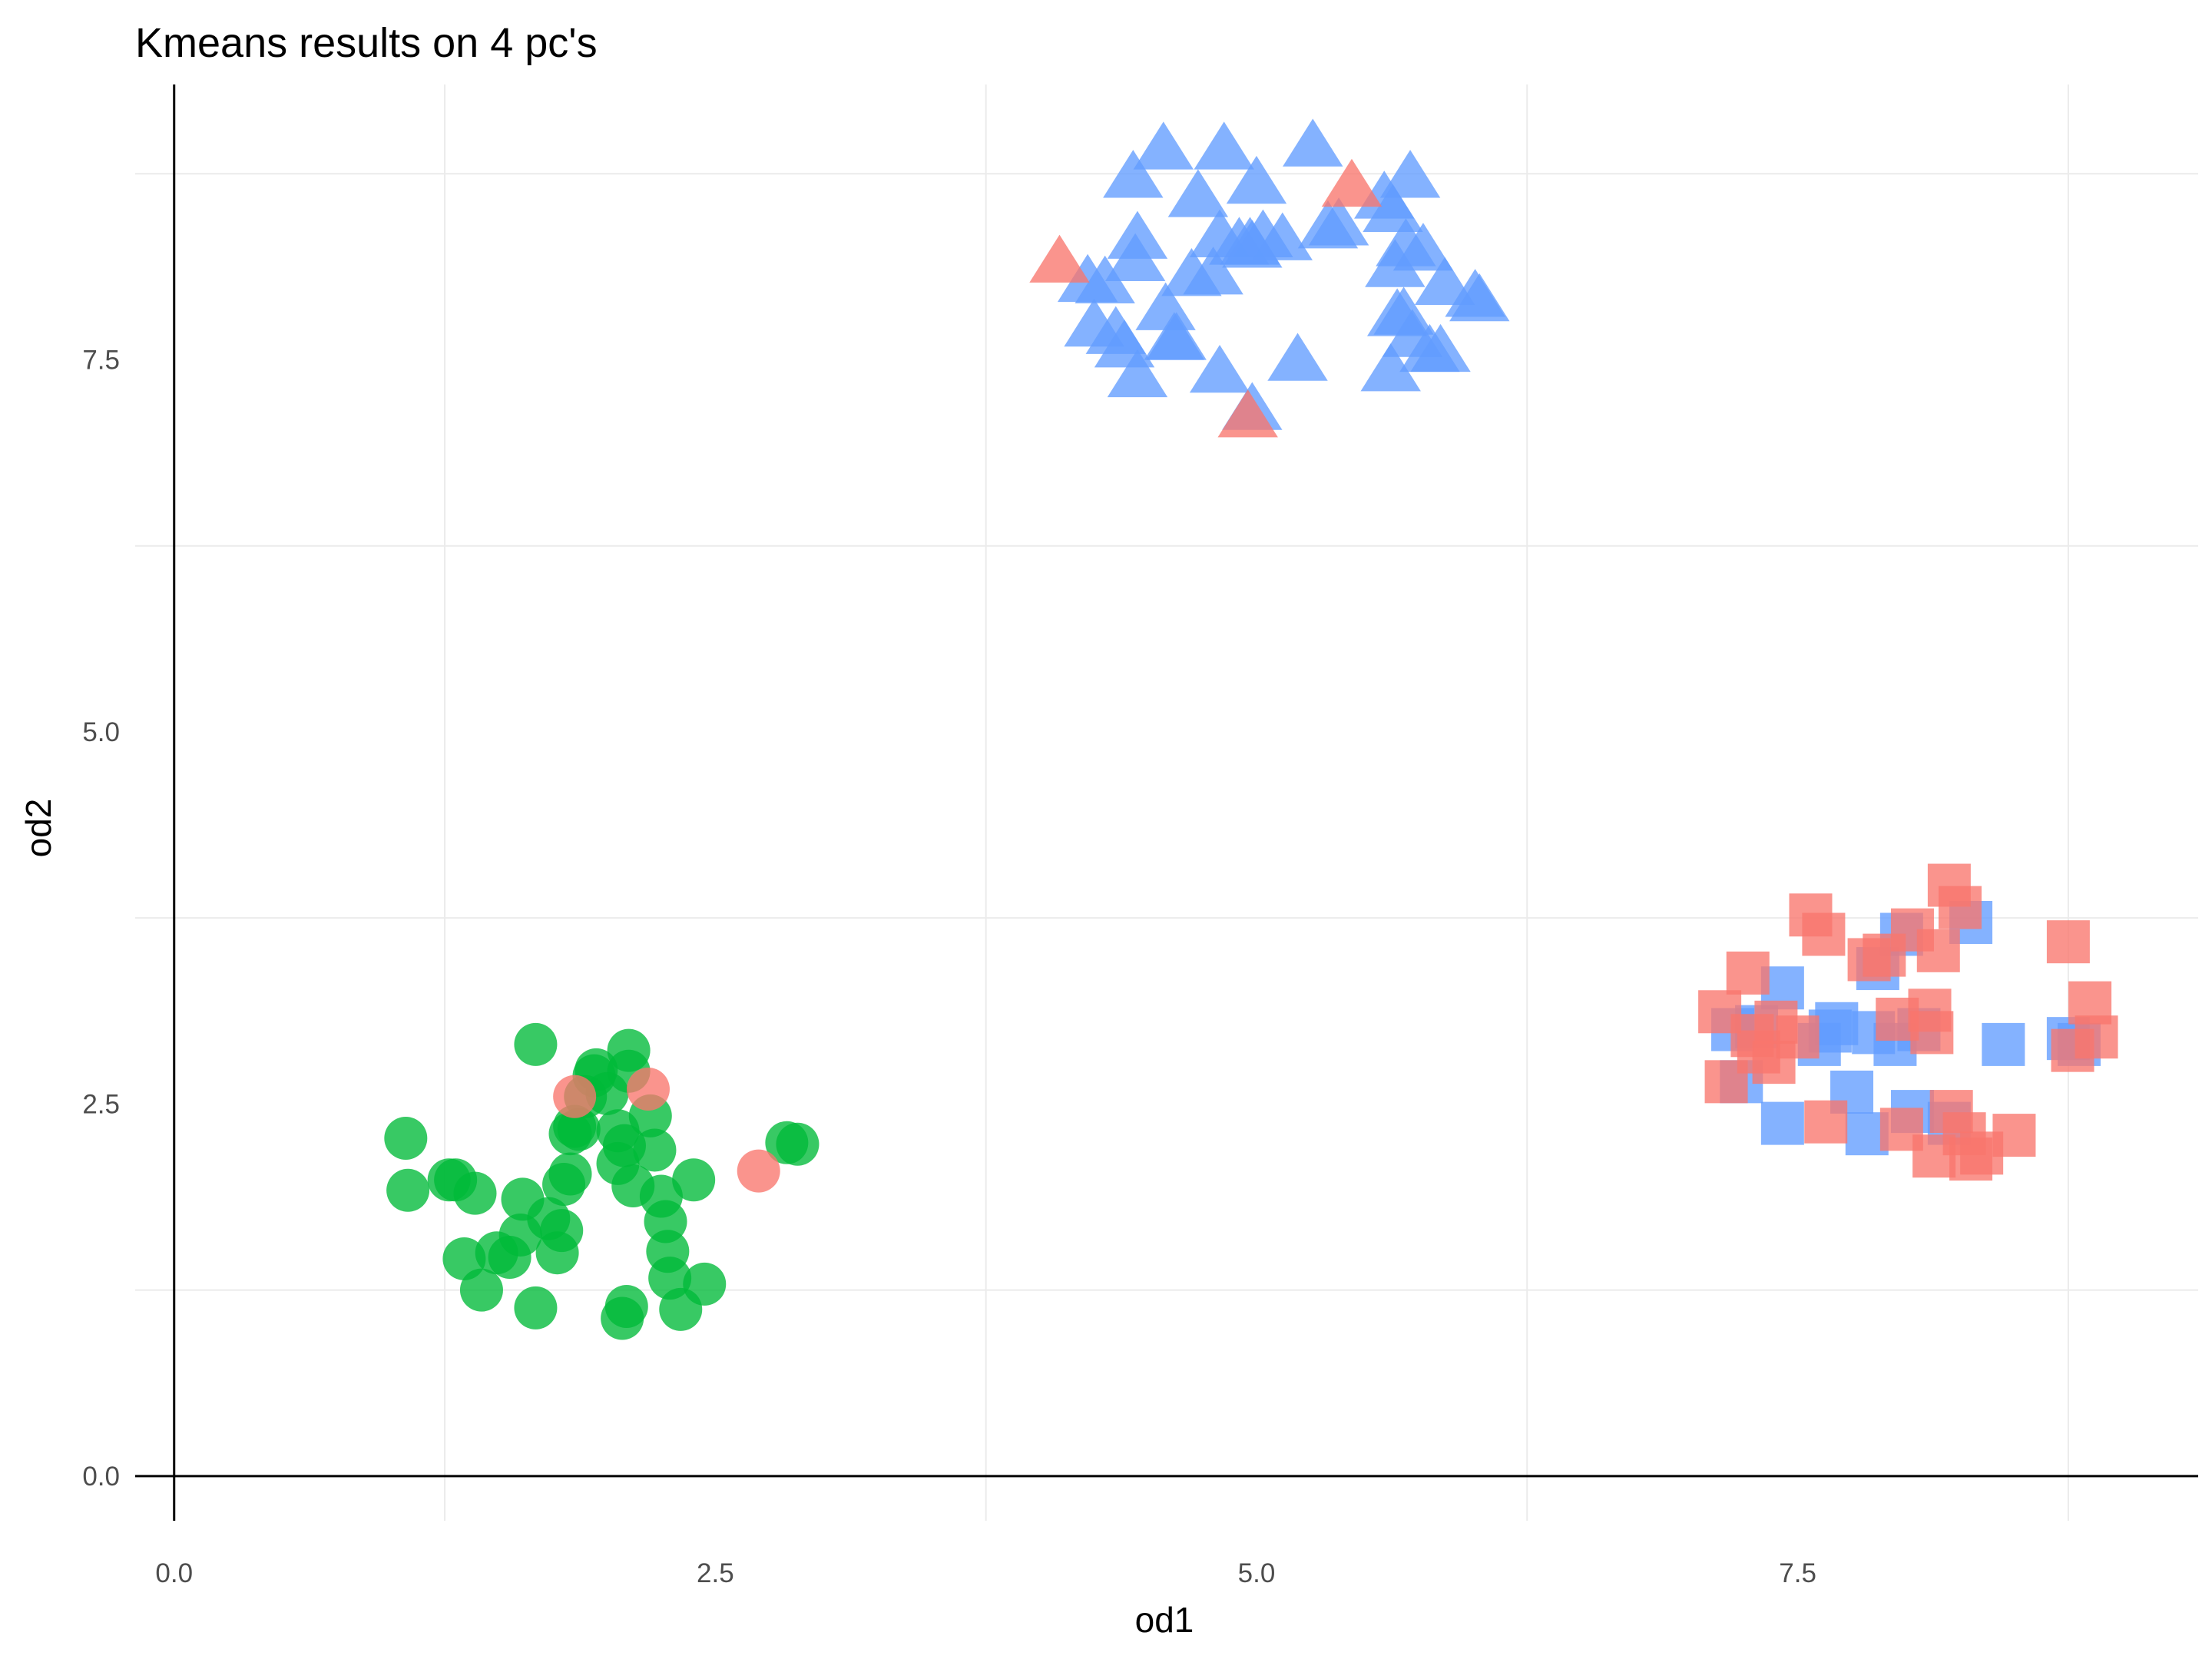 The width and height of the screenshot is (2212, 1659). I want to click on y-tick-label: 0.0, so click(101, 1477).